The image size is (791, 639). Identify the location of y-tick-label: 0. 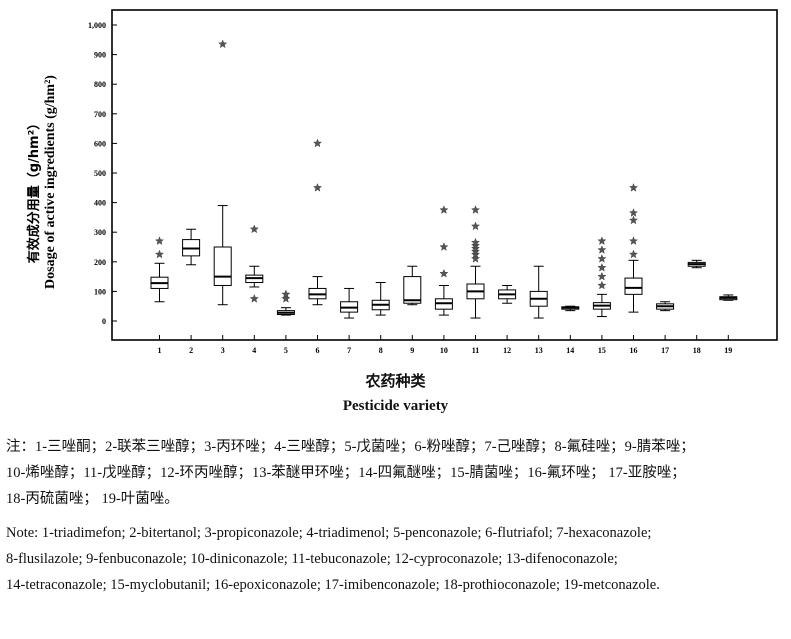
(104, 321).